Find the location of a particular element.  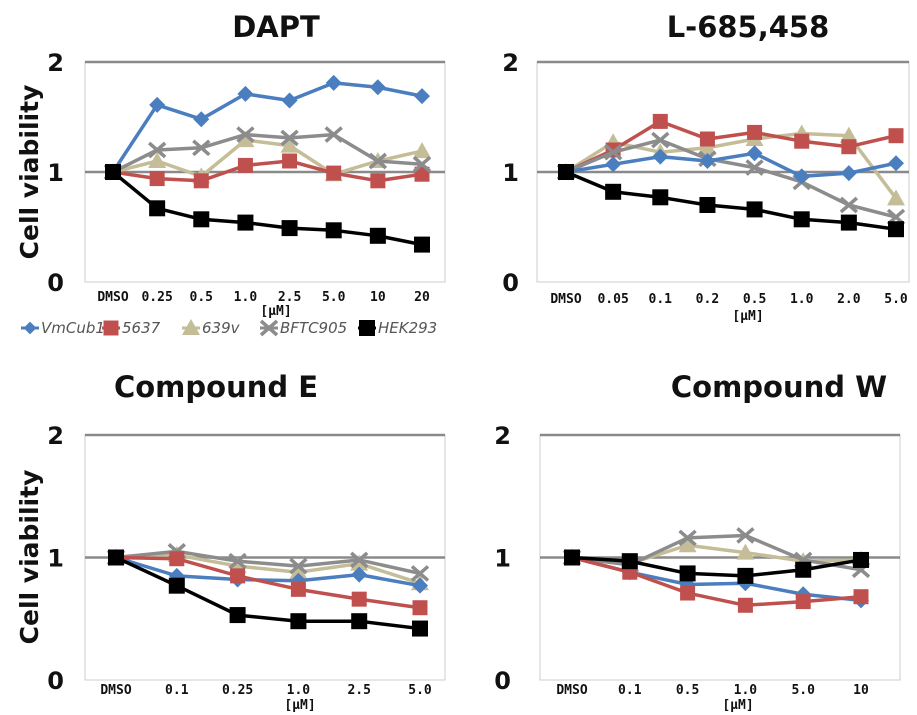

y-tick-label: 1 is located at coordinates (510, 173).